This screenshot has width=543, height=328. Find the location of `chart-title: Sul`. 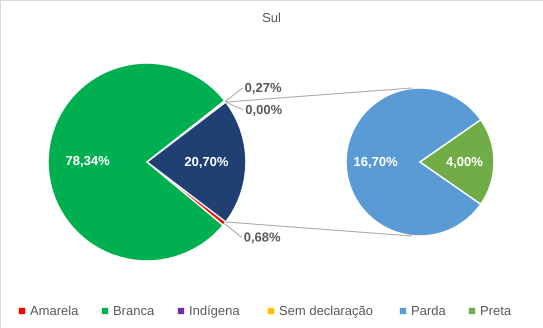

chart-title: Sul is located at coordinates (271, 17).